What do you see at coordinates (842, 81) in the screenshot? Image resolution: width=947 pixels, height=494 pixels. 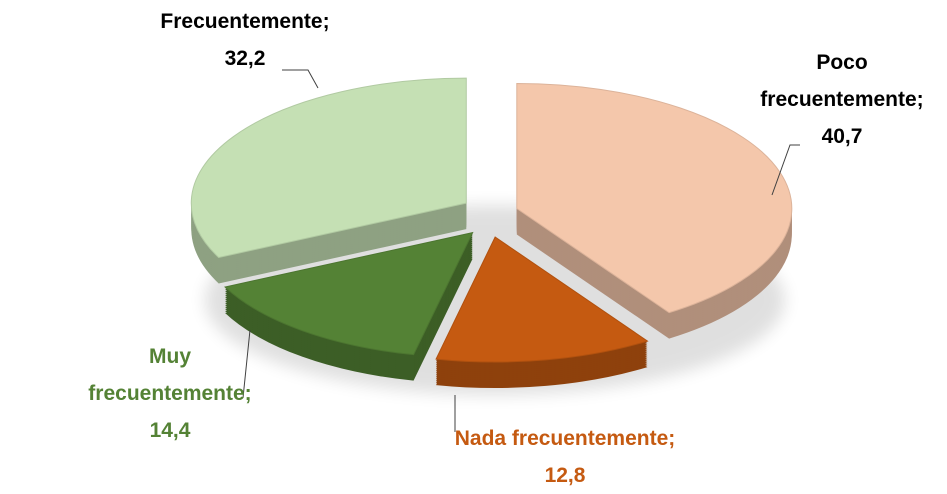 I see `category-label: Poco frecuentemente;` at bounding box center [842, 81].